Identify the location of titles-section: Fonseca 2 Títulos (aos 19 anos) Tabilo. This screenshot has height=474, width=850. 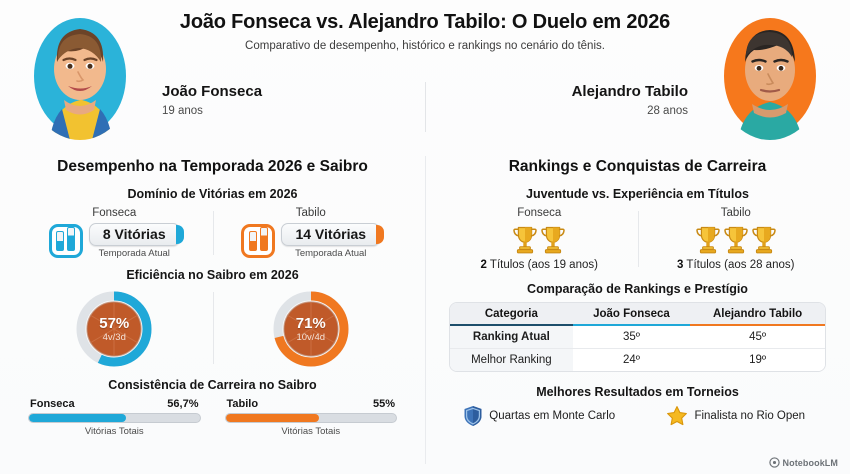
(637, 239).